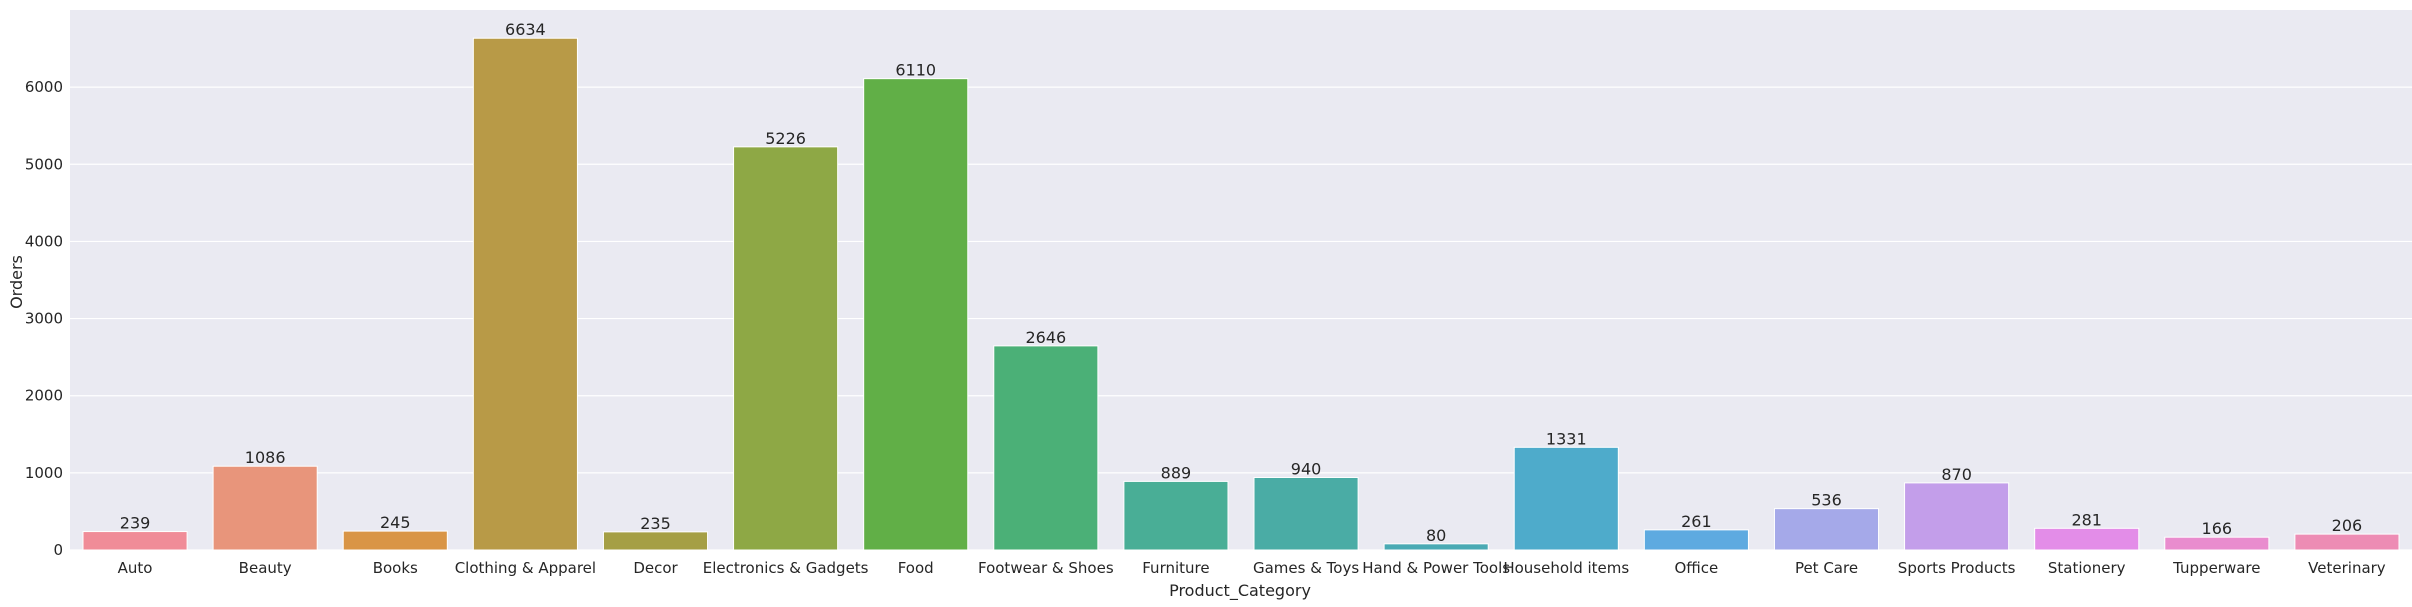  What do you see at coordinates (2087, 568) in the screenshot?
I see `x-tick-label: Stationery` at bounding box center [2087, 568].